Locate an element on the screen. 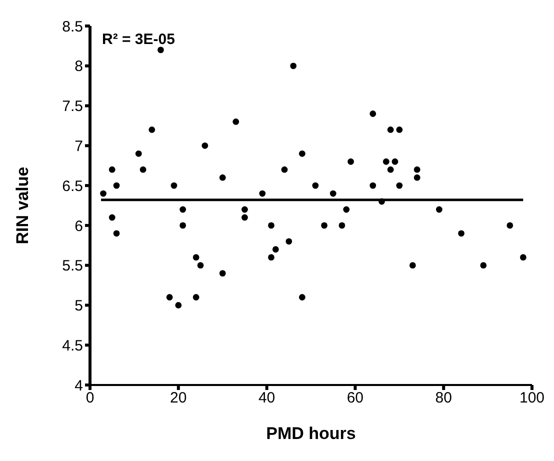 The width and height of the screenshot is (554, 461). x-tick-label: 80 is located at coordinates (443, 398).